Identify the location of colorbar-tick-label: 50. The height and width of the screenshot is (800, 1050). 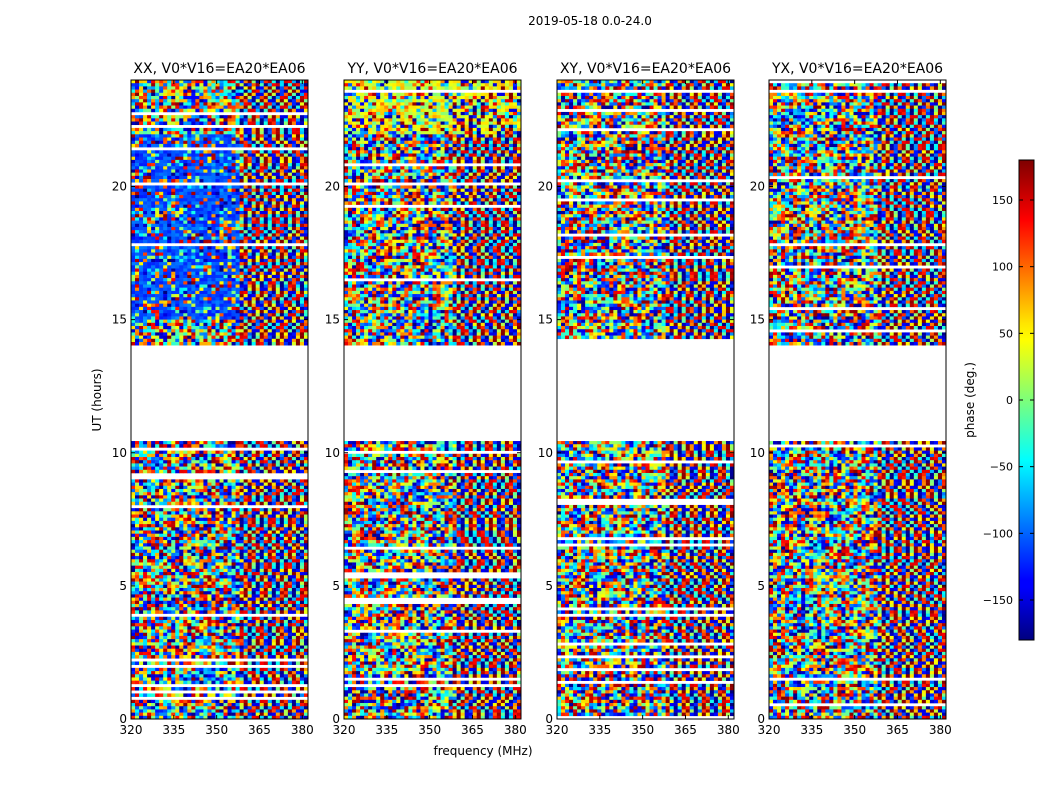
(1006, 333).